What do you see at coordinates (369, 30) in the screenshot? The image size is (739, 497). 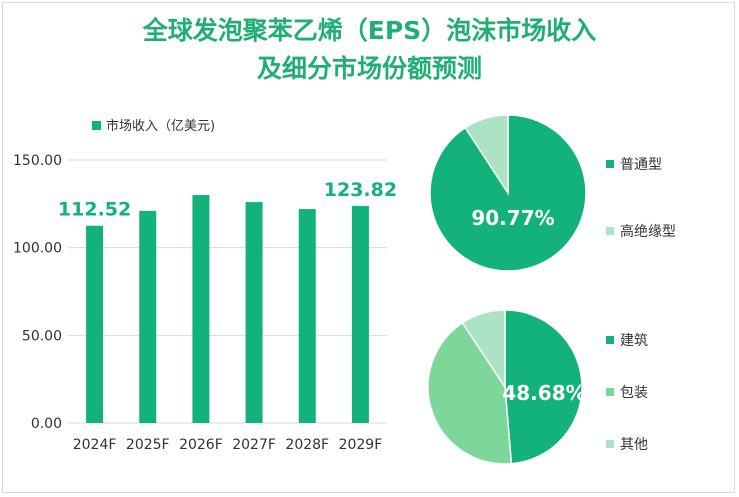 I see `title-line-1: 全球发泡聚苯乙烯（EPS）泡沫市场收入` at bounding box center [369, 30].